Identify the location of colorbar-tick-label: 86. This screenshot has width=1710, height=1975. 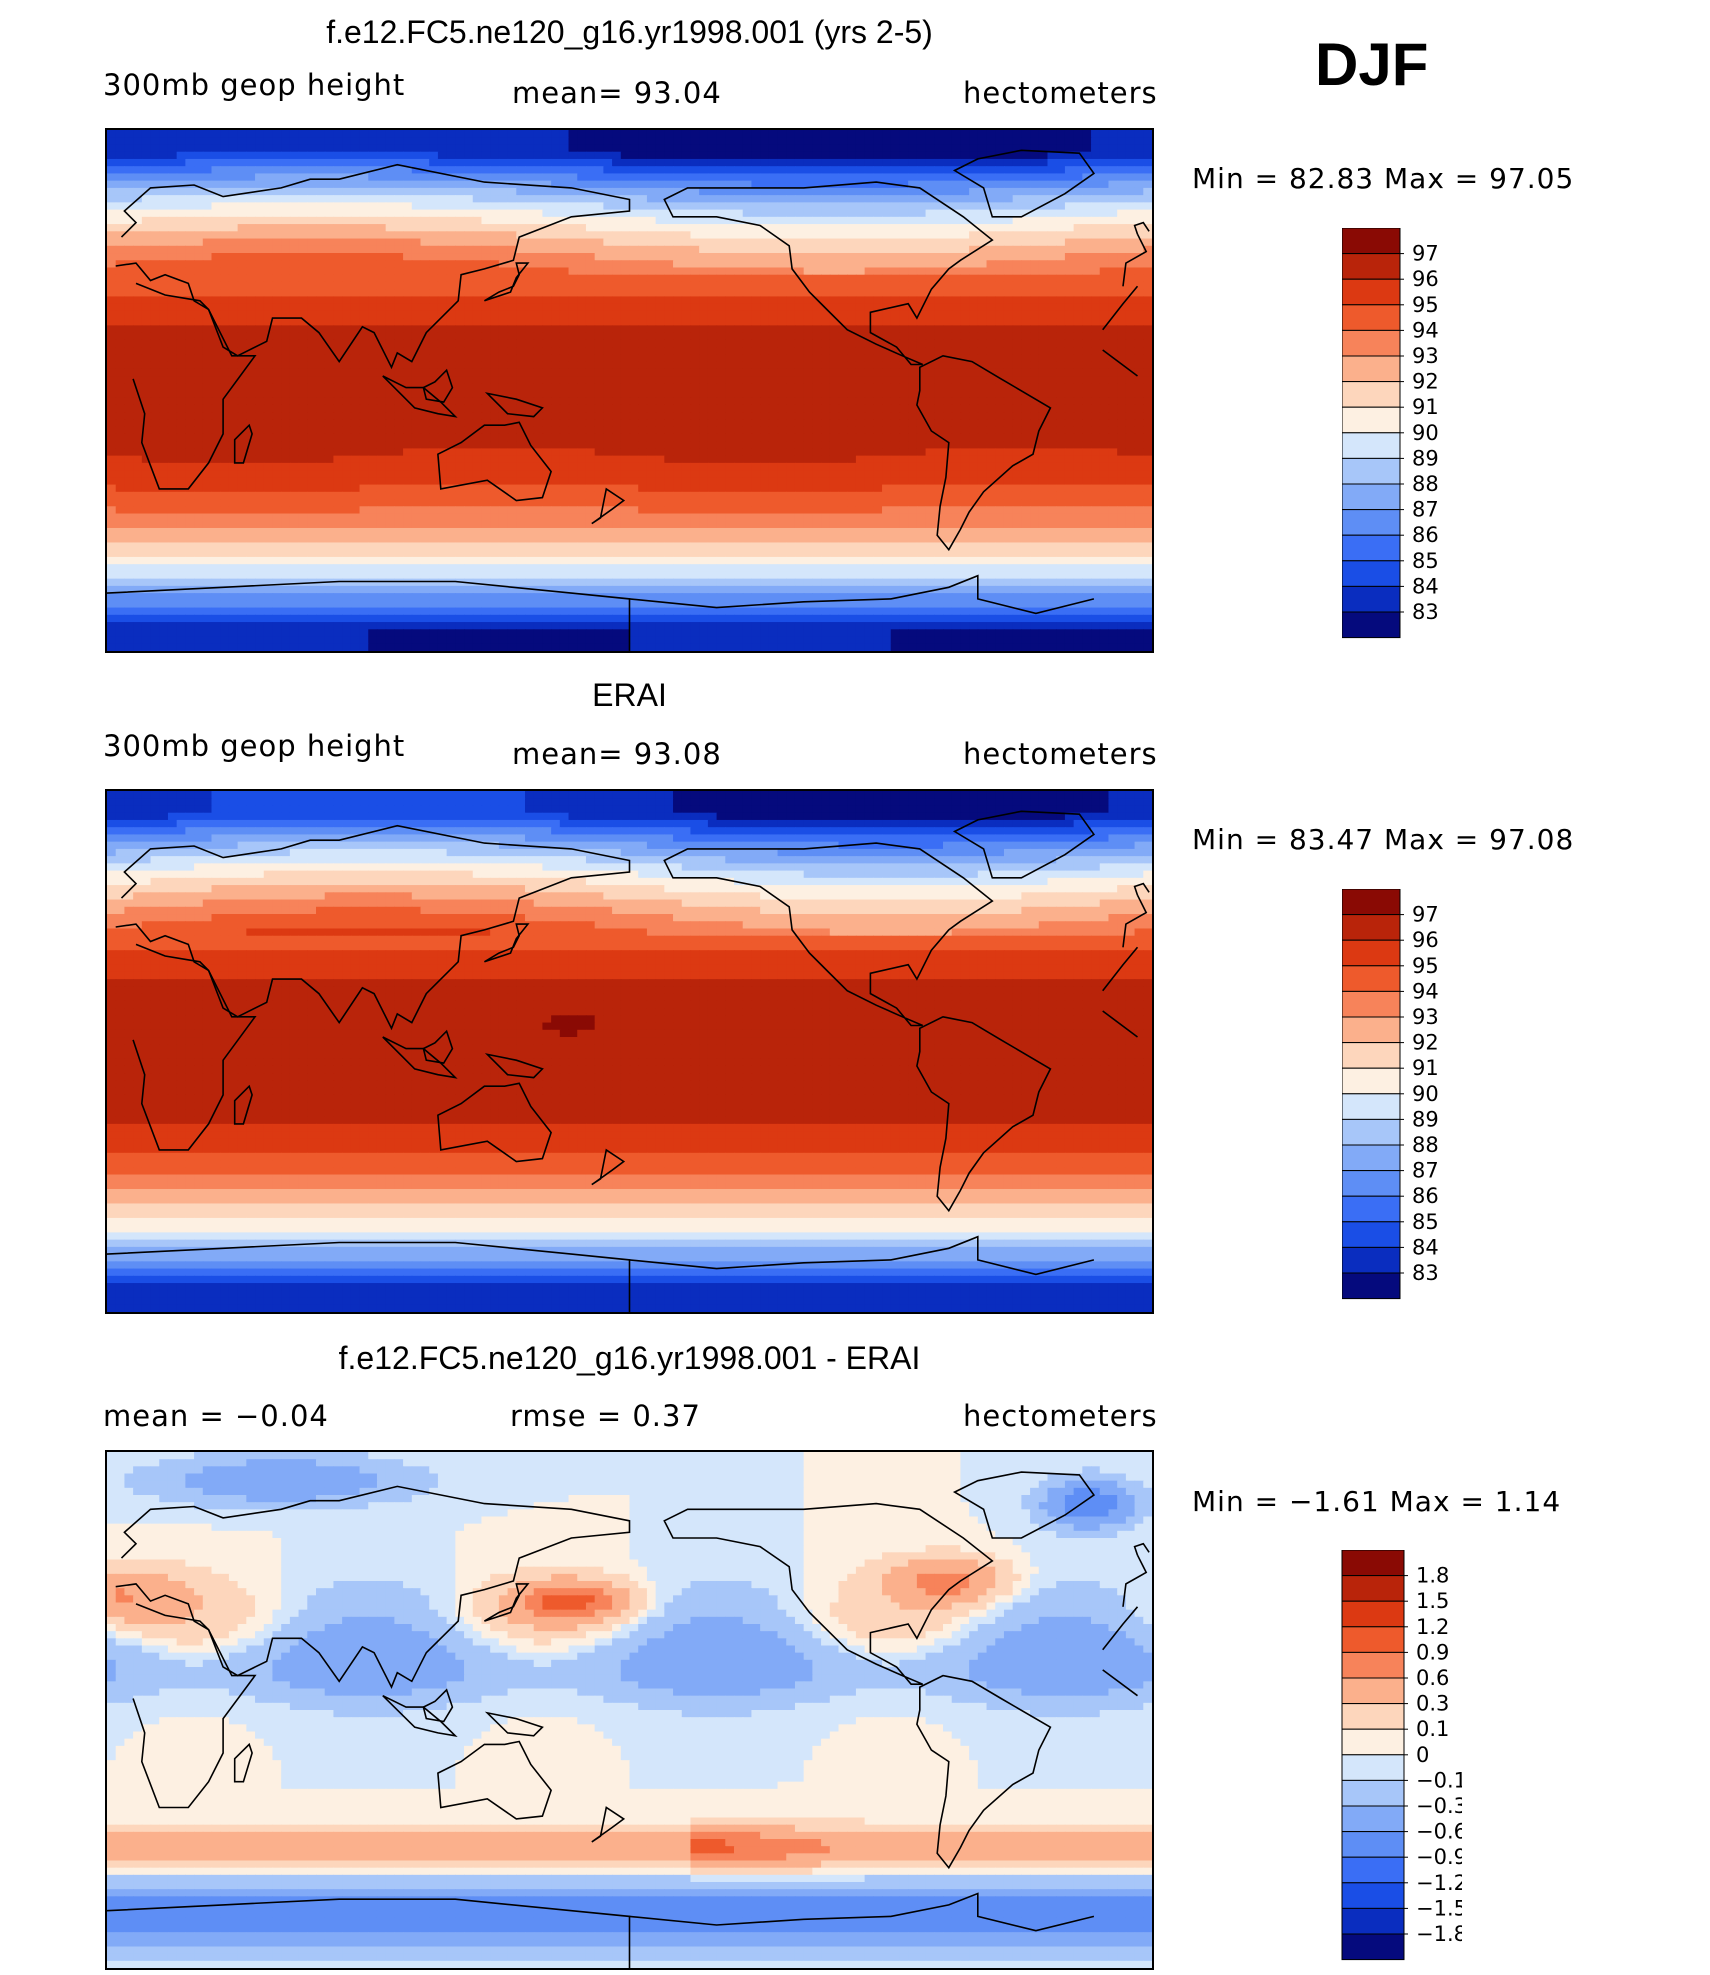
(1425, 1196).